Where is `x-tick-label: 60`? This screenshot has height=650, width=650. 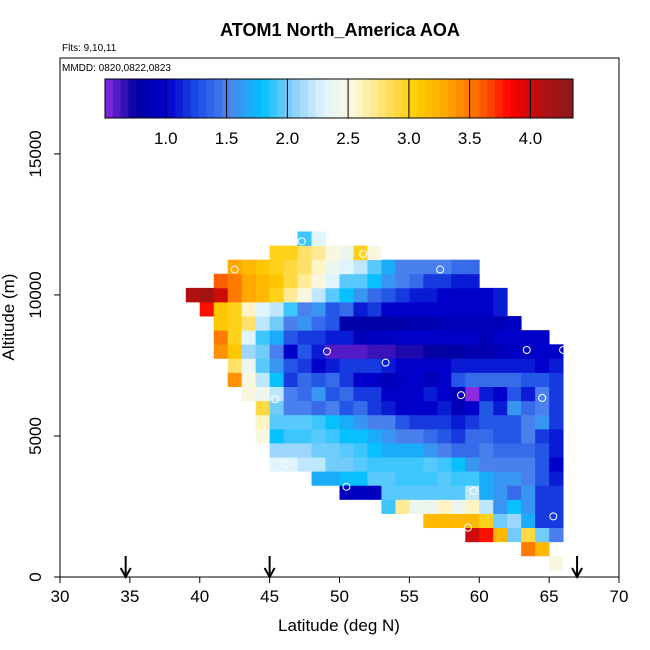 x-tick-label: 60 is located at coordinates (479, 596).